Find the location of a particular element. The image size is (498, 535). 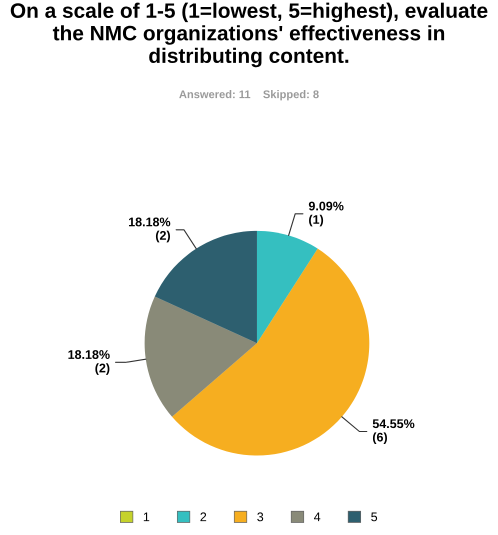

chart-title: On a scale of 1-5 (1=lowest, 5=highest), evaluate the NMC organizations' effectiveness in distributing content. is located at coordinates (249, 35).